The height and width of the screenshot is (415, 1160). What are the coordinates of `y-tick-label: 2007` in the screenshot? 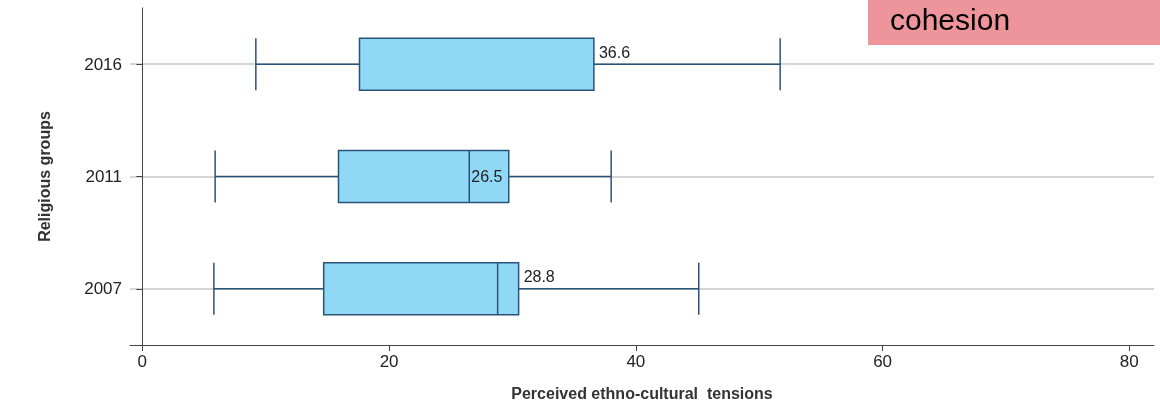 It's located at (103, 289).